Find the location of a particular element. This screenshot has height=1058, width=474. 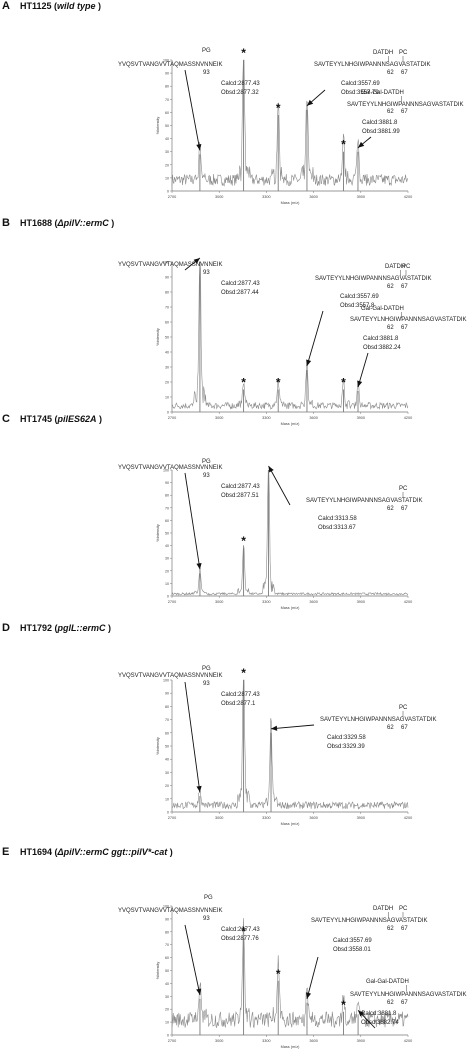

annotation-obs: Obsd:3557.8 is located at coordinates (357, 306).